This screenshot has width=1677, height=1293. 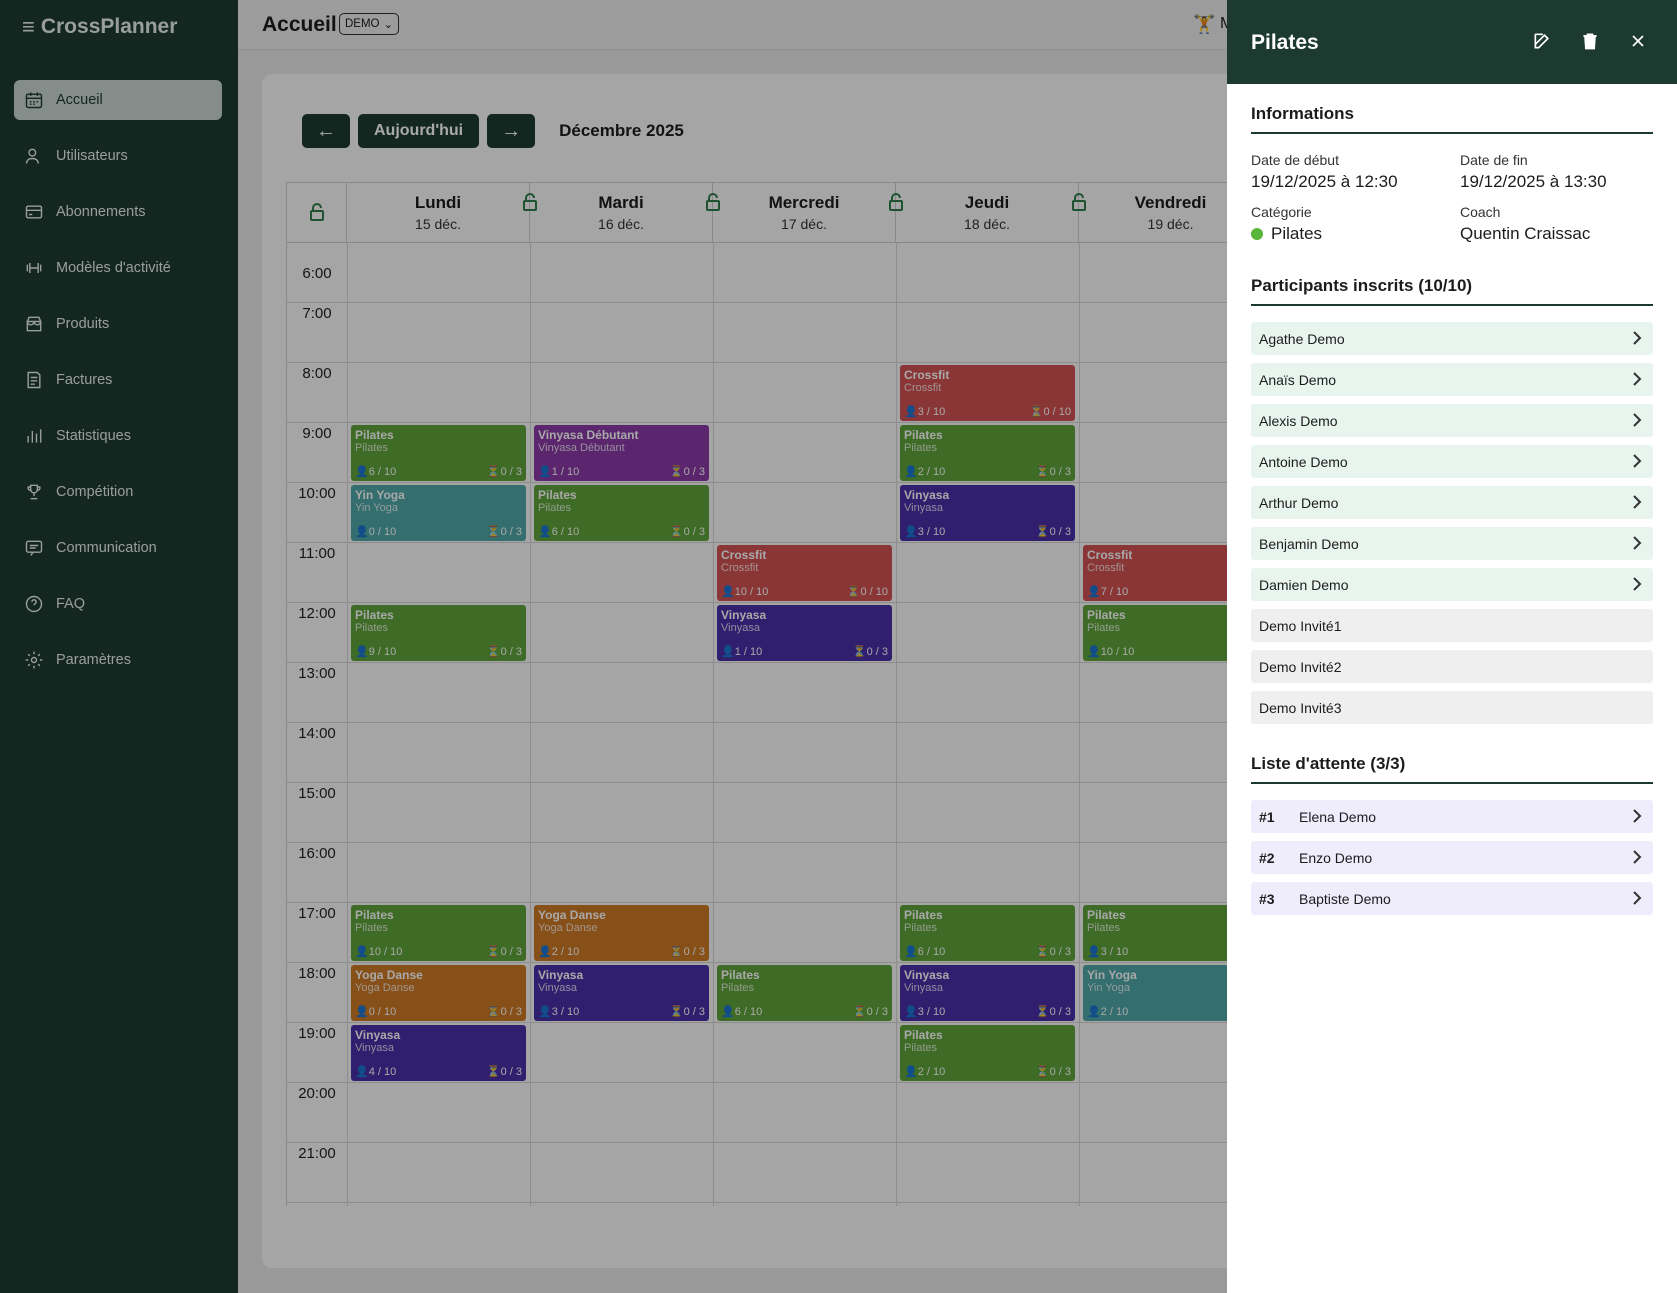 I want to click on participant-row: Arthur Demo, so click(x=1452, y=502).